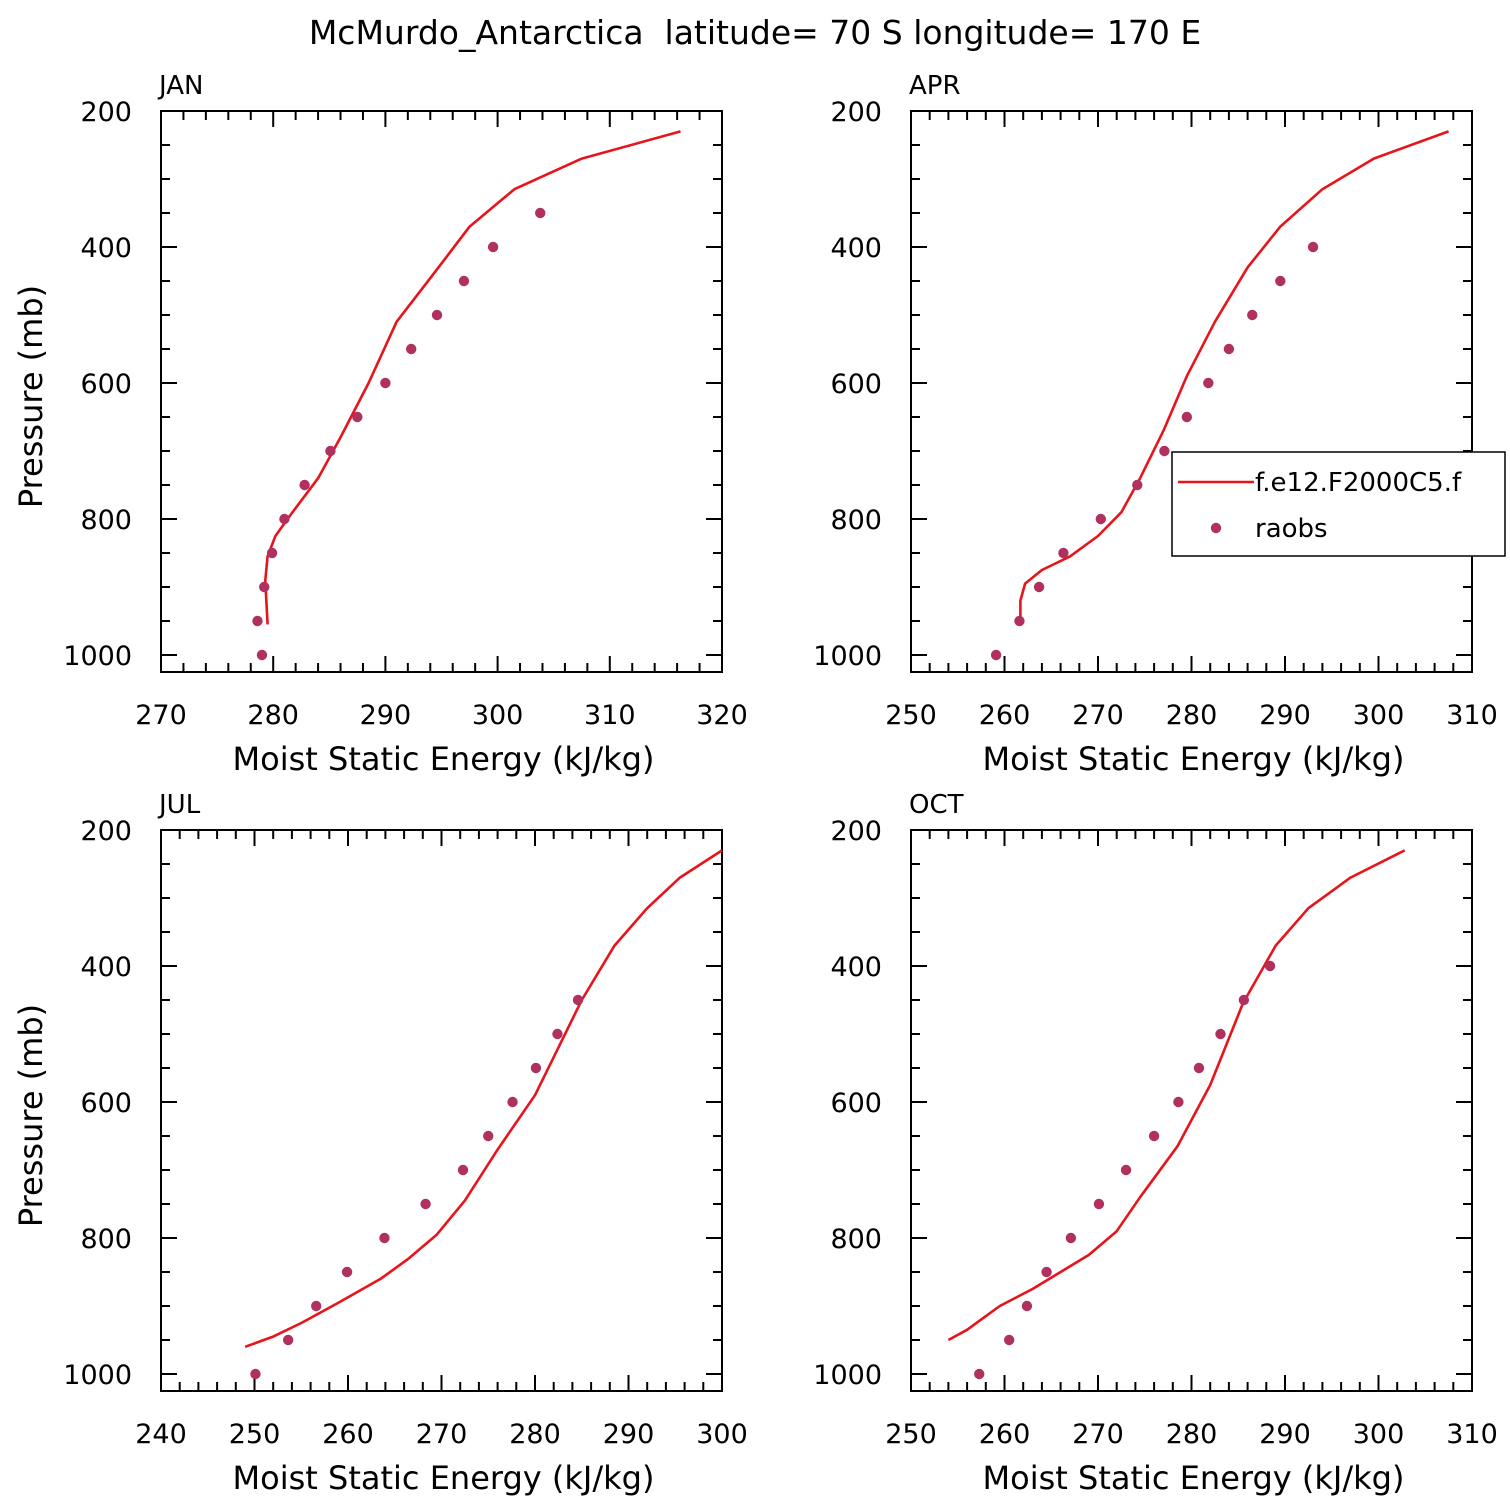 The width and height of the screenshot is (1510, 1510). I want to click on apr-x-tick-label: 250, so click(911, 715).